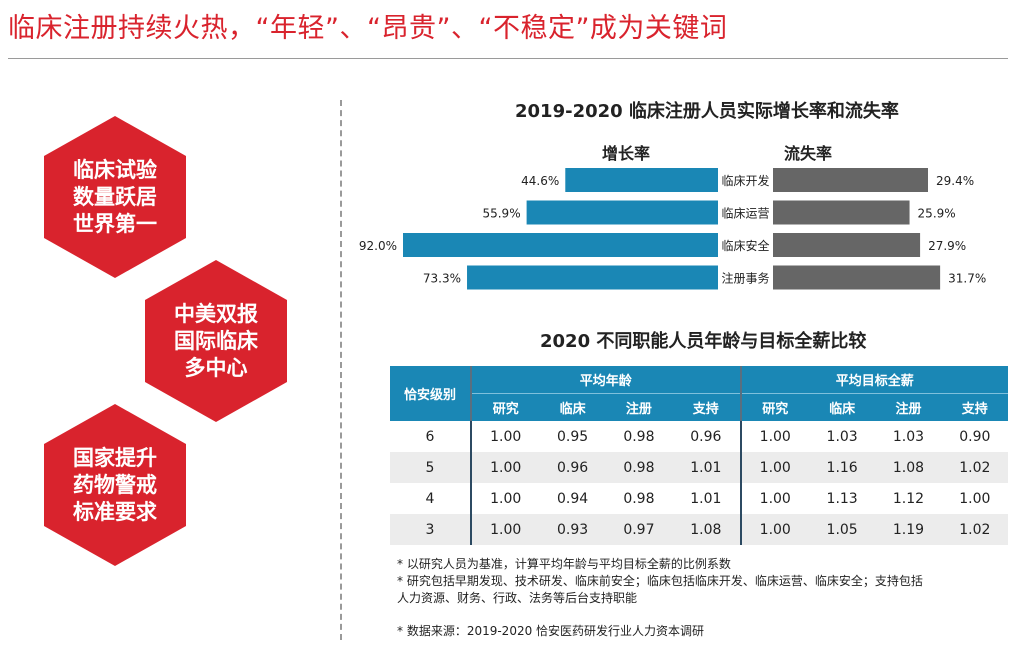 This screenshot has height=647, width=1024. Describe the element at coordinates (842, 529) in the screenshot. I see `table-cell: 1.05` at that location.